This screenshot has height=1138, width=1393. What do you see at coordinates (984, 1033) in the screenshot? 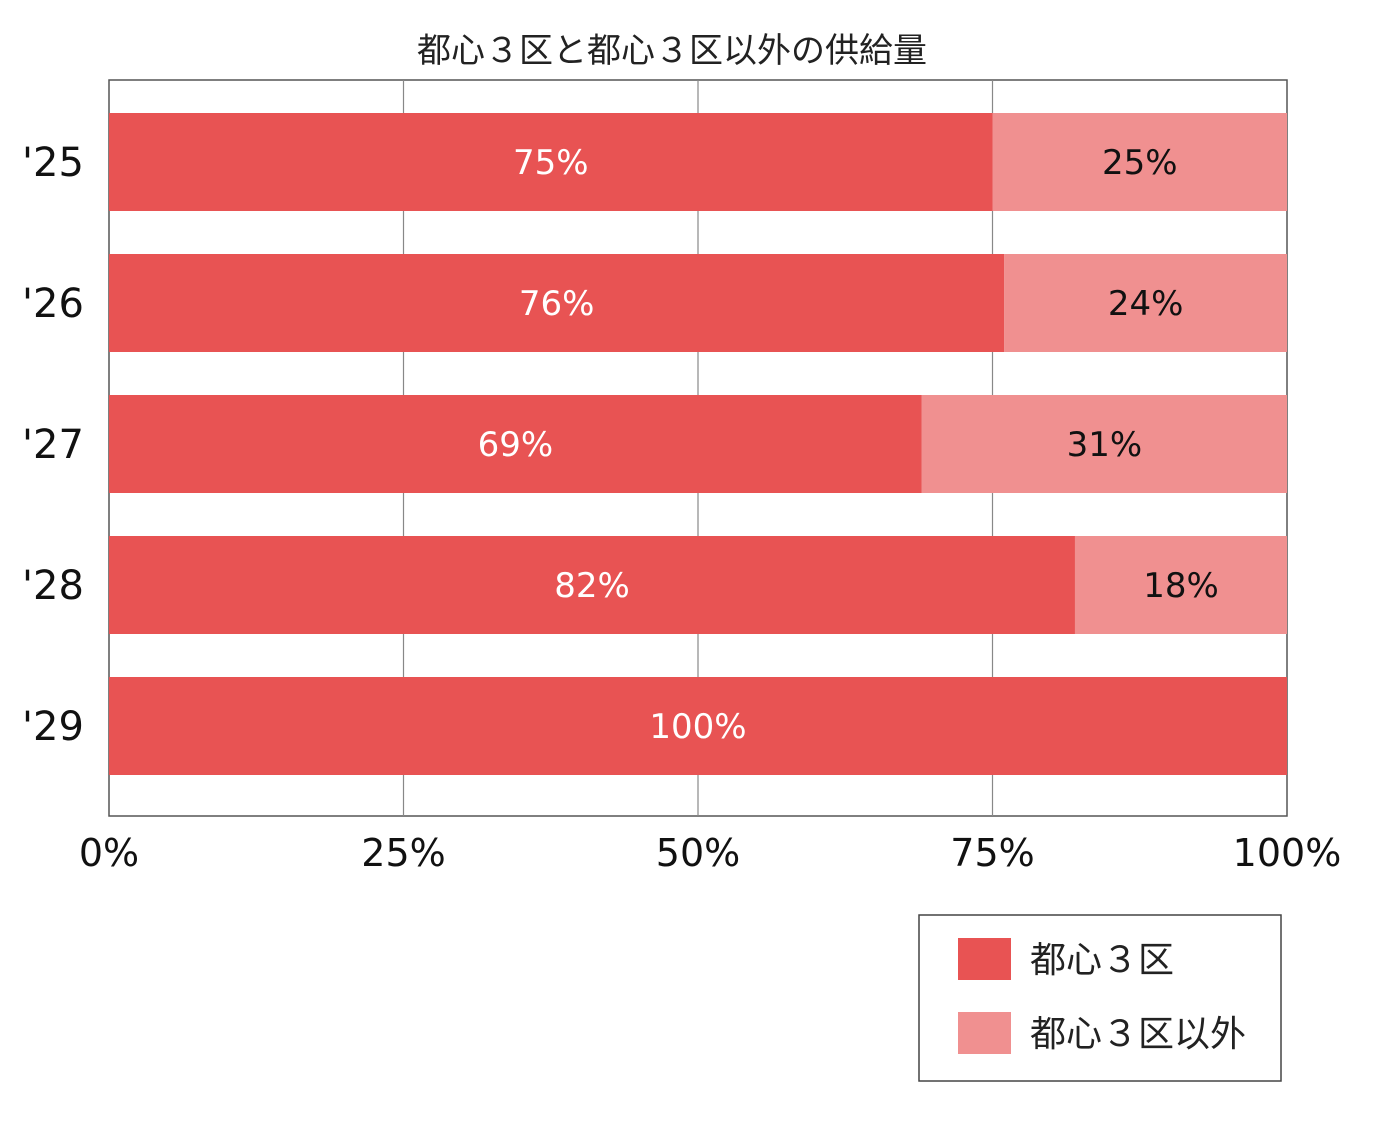
I see `legend-swatch-other-wards` at bounding box center [984, 1033].